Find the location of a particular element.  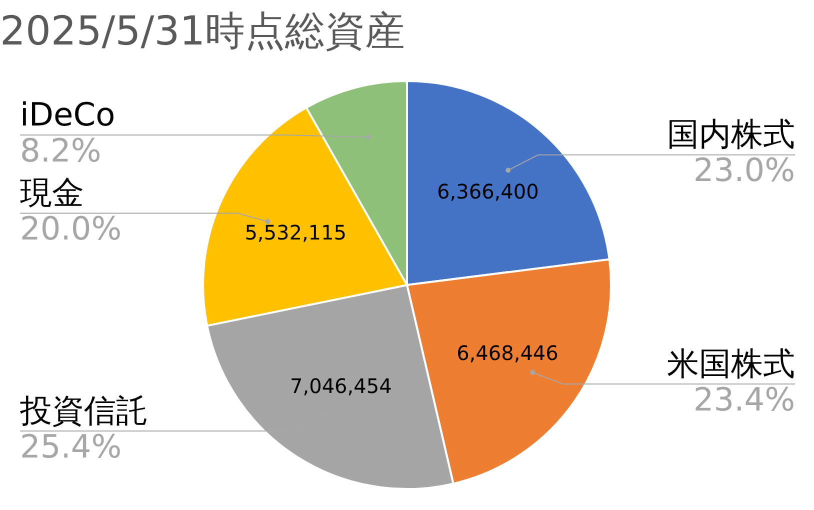

text: 20.0% is located at coordinates (71, 229).